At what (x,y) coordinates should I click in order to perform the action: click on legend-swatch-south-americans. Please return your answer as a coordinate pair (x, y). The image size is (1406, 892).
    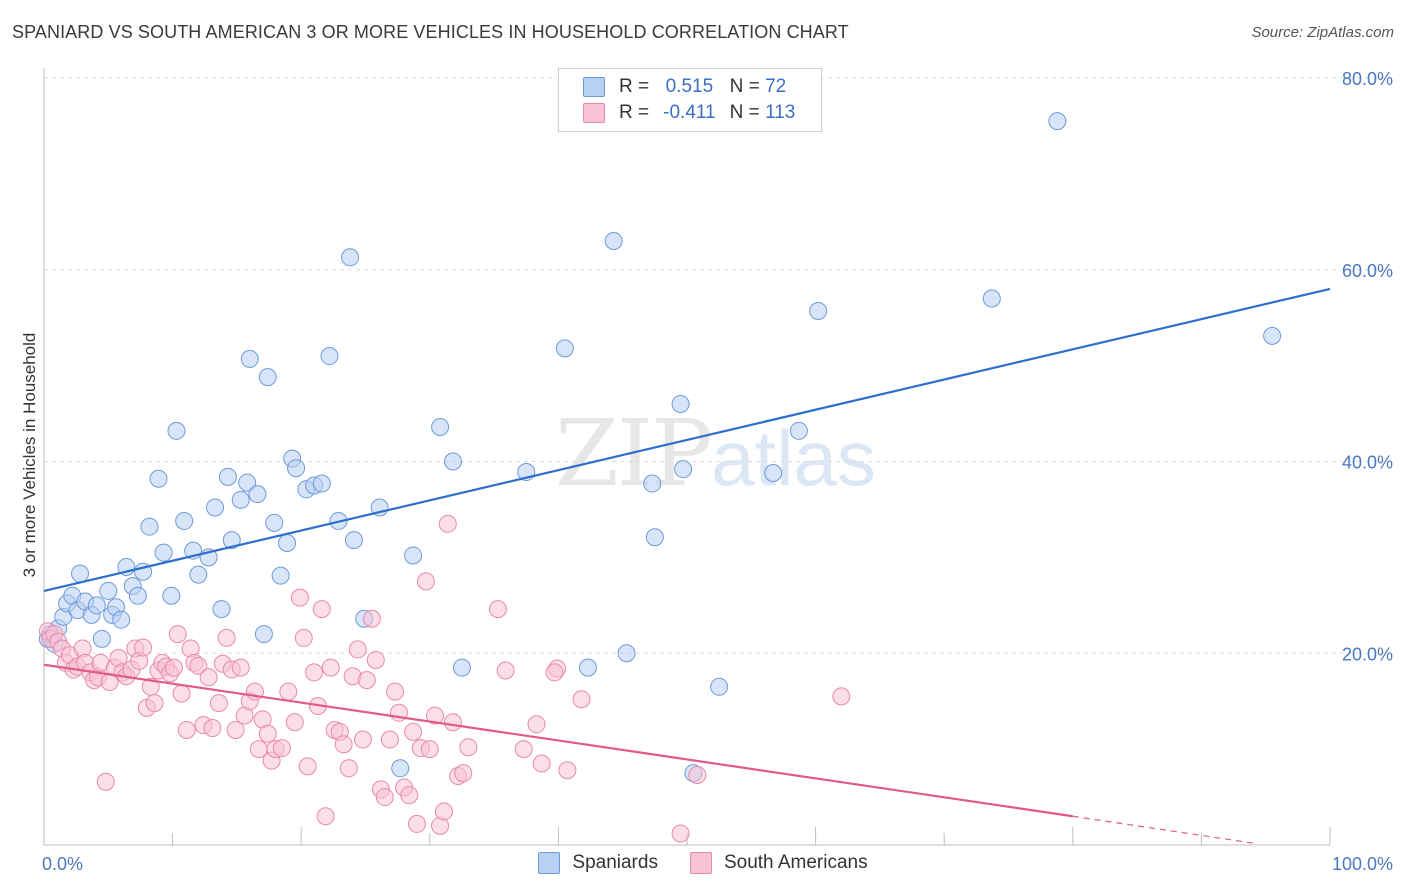
    Looking at the image, I should click on (594, 113).